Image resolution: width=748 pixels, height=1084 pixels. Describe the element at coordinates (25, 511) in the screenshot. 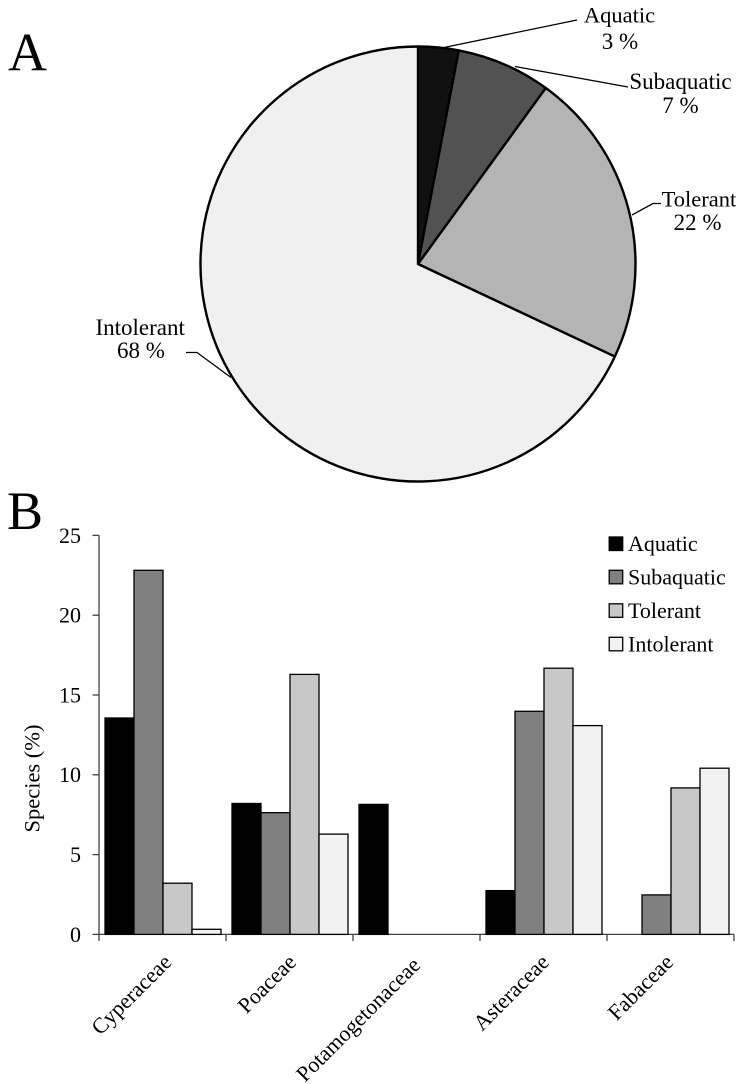

I see `svg-text: B` at that location.